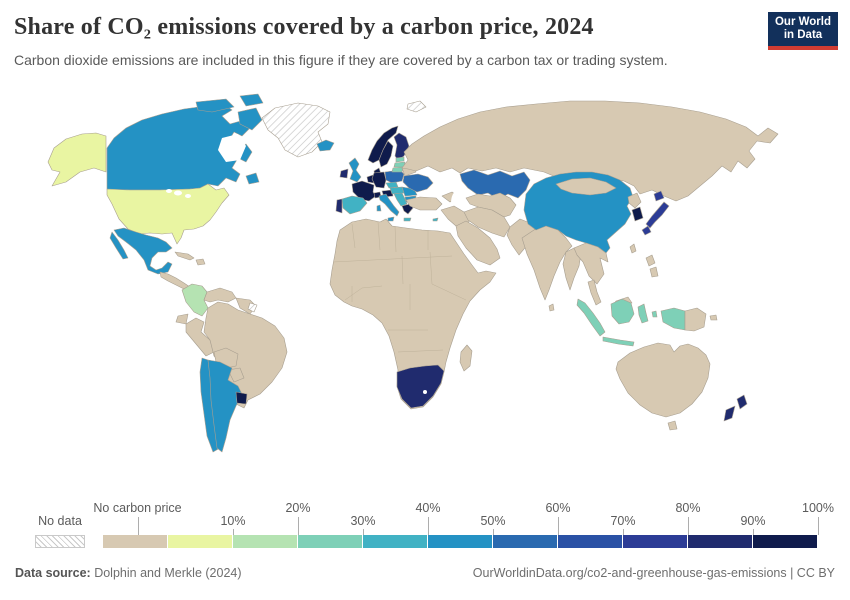 Image resolution: width=850 pixels, height=600 pixels. What do you see at coordinates (622, 311) in the screenshot?
I see `country-indonesia-borneo` at bounding box center [622, 311].